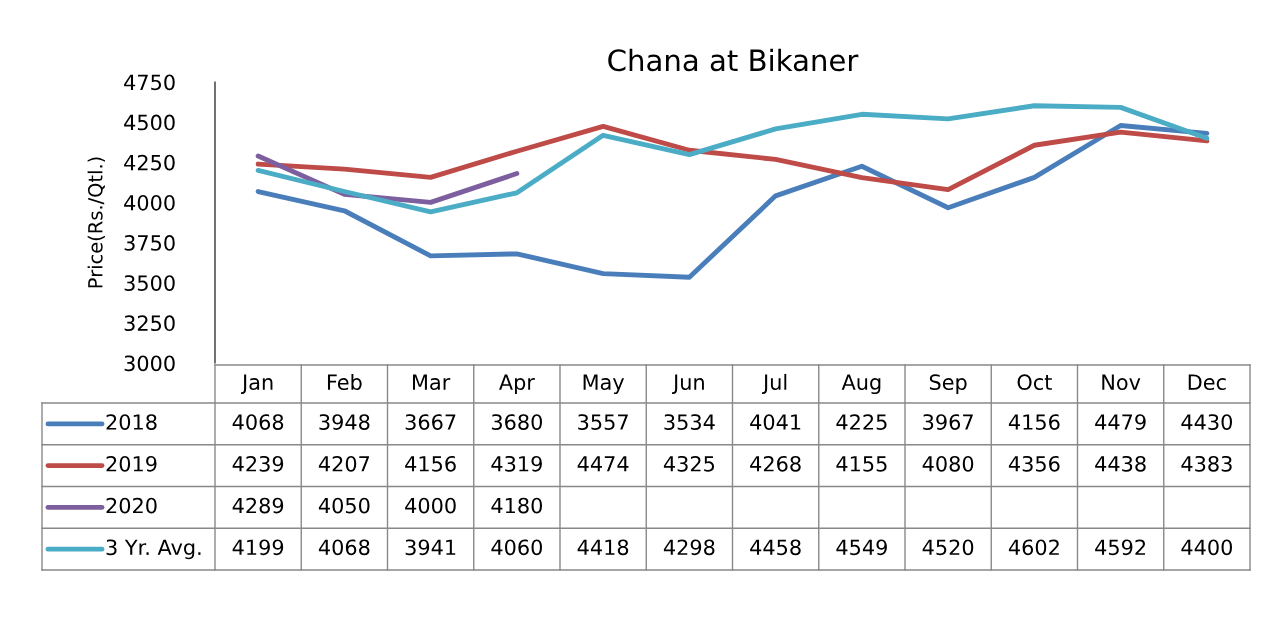 This screenshot has width=1268, height=620. Describe the element at coordinates (430, 422) in the screenshot. I see `data-label: 3667` at that location.